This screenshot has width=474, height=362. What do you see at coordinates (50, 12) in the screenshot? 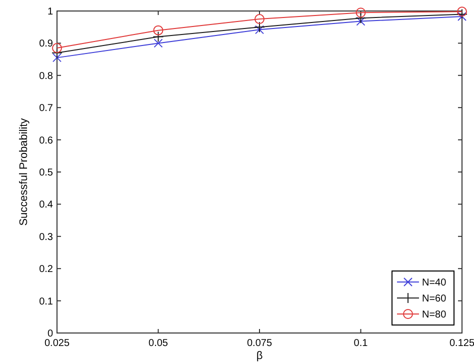
I see `y-tick-label: 1` at bounding box center [50, 12].